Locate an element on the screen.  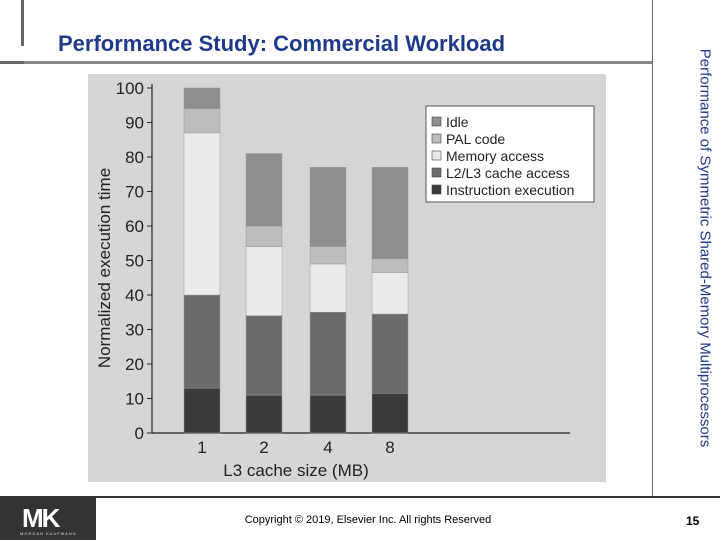
y-tick-label: 90 is located at coordinates (134, 123).